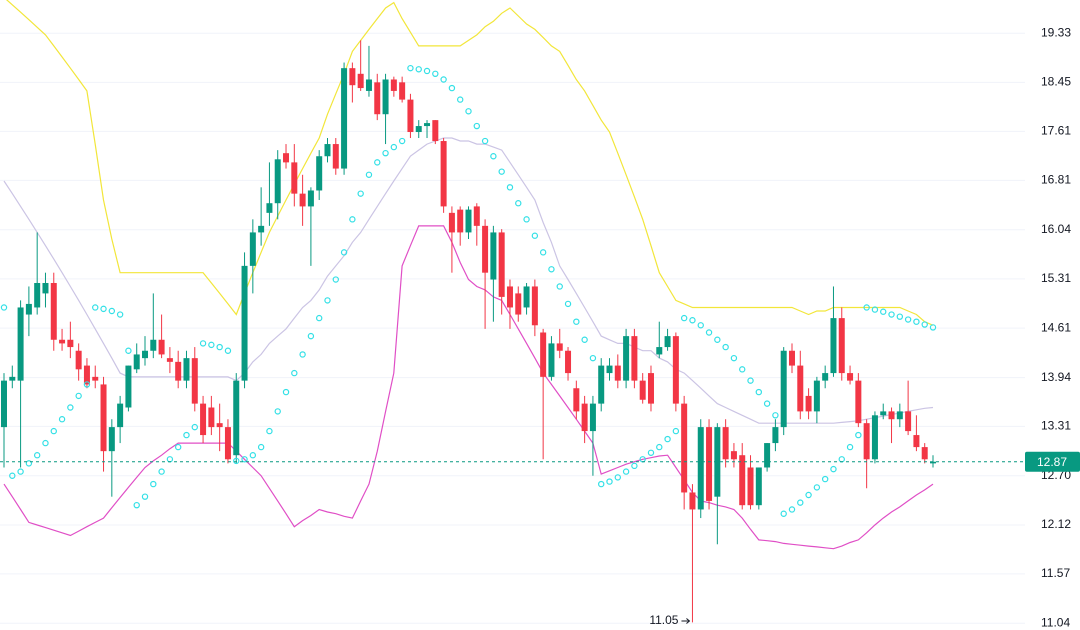  Describe the element at coordinates (1056, 327) in the screenshot. I see `y-tick-label: 14.61` at that location.